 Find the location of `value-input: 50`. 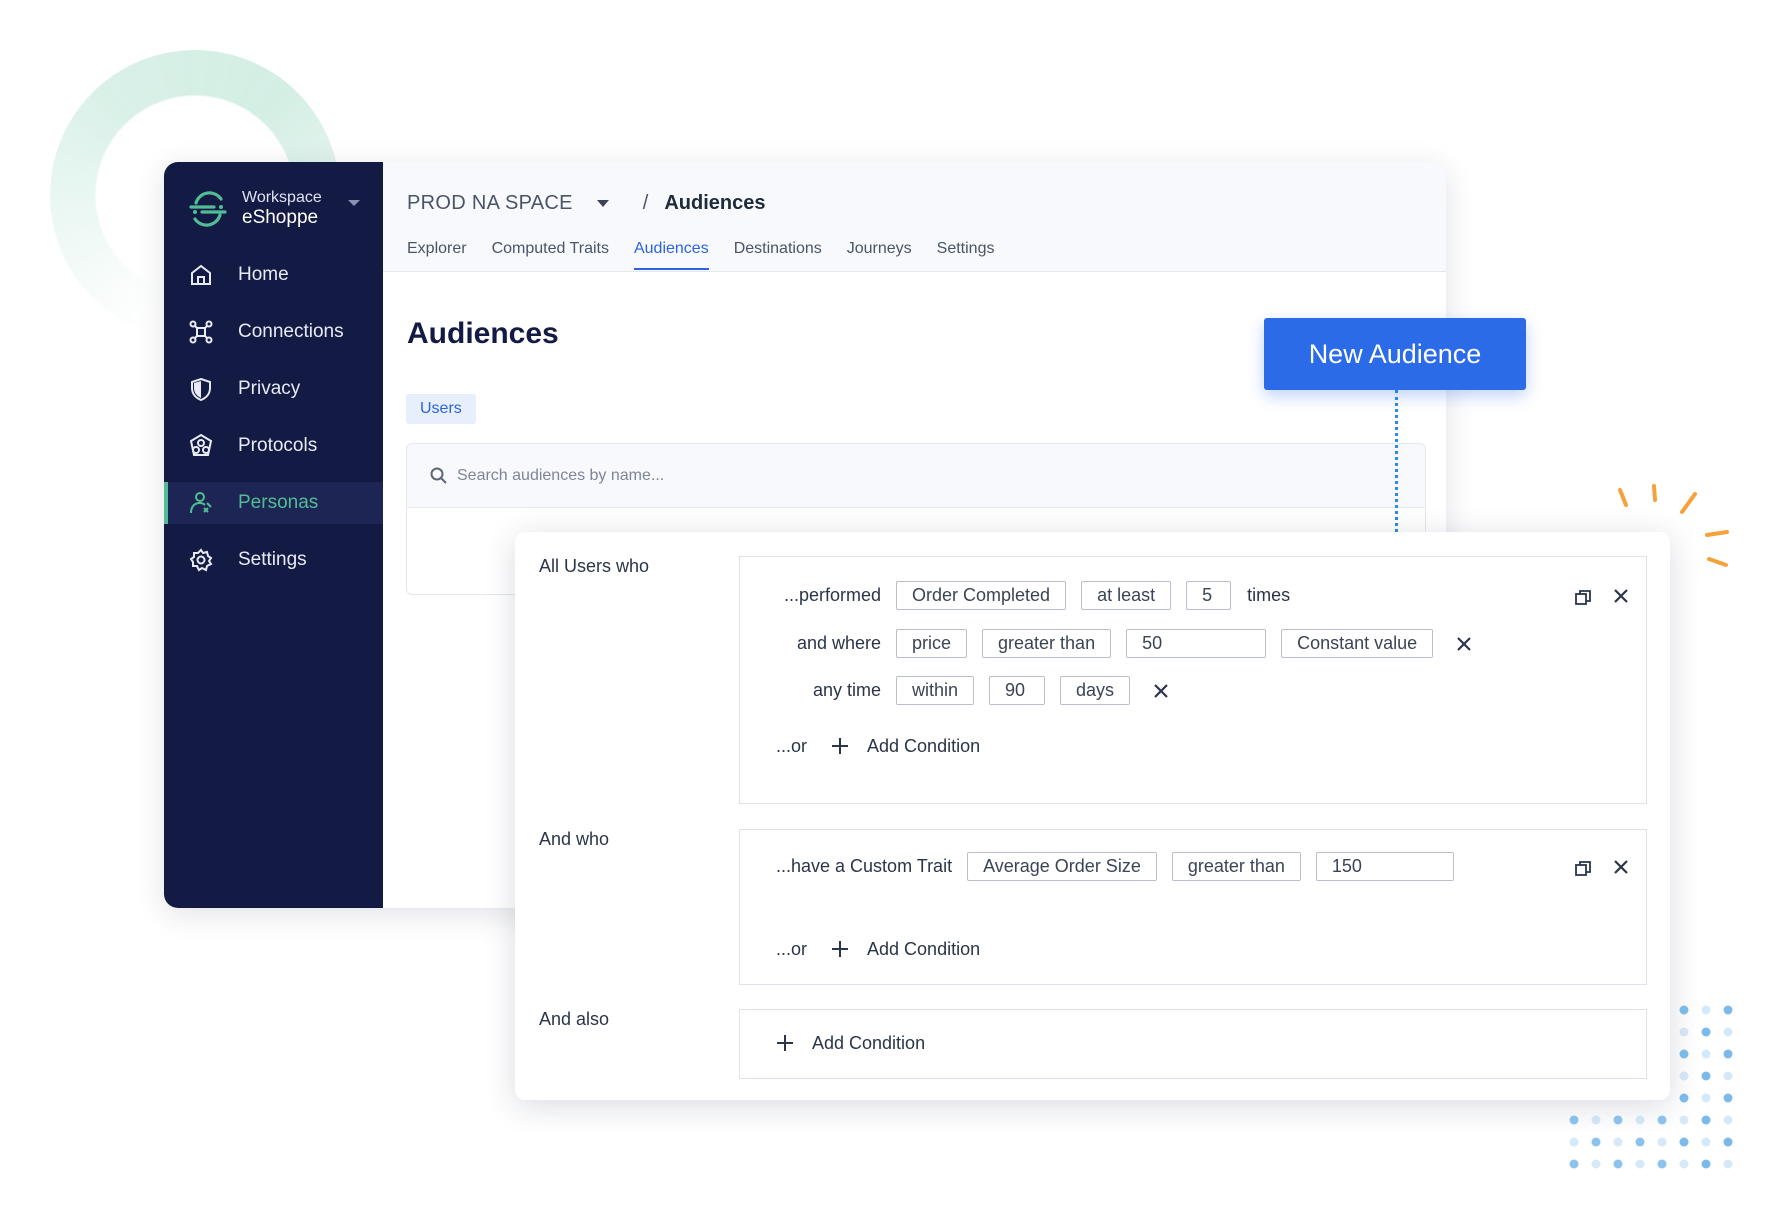

value-input: 50 is located at coordinates (1196, 643).